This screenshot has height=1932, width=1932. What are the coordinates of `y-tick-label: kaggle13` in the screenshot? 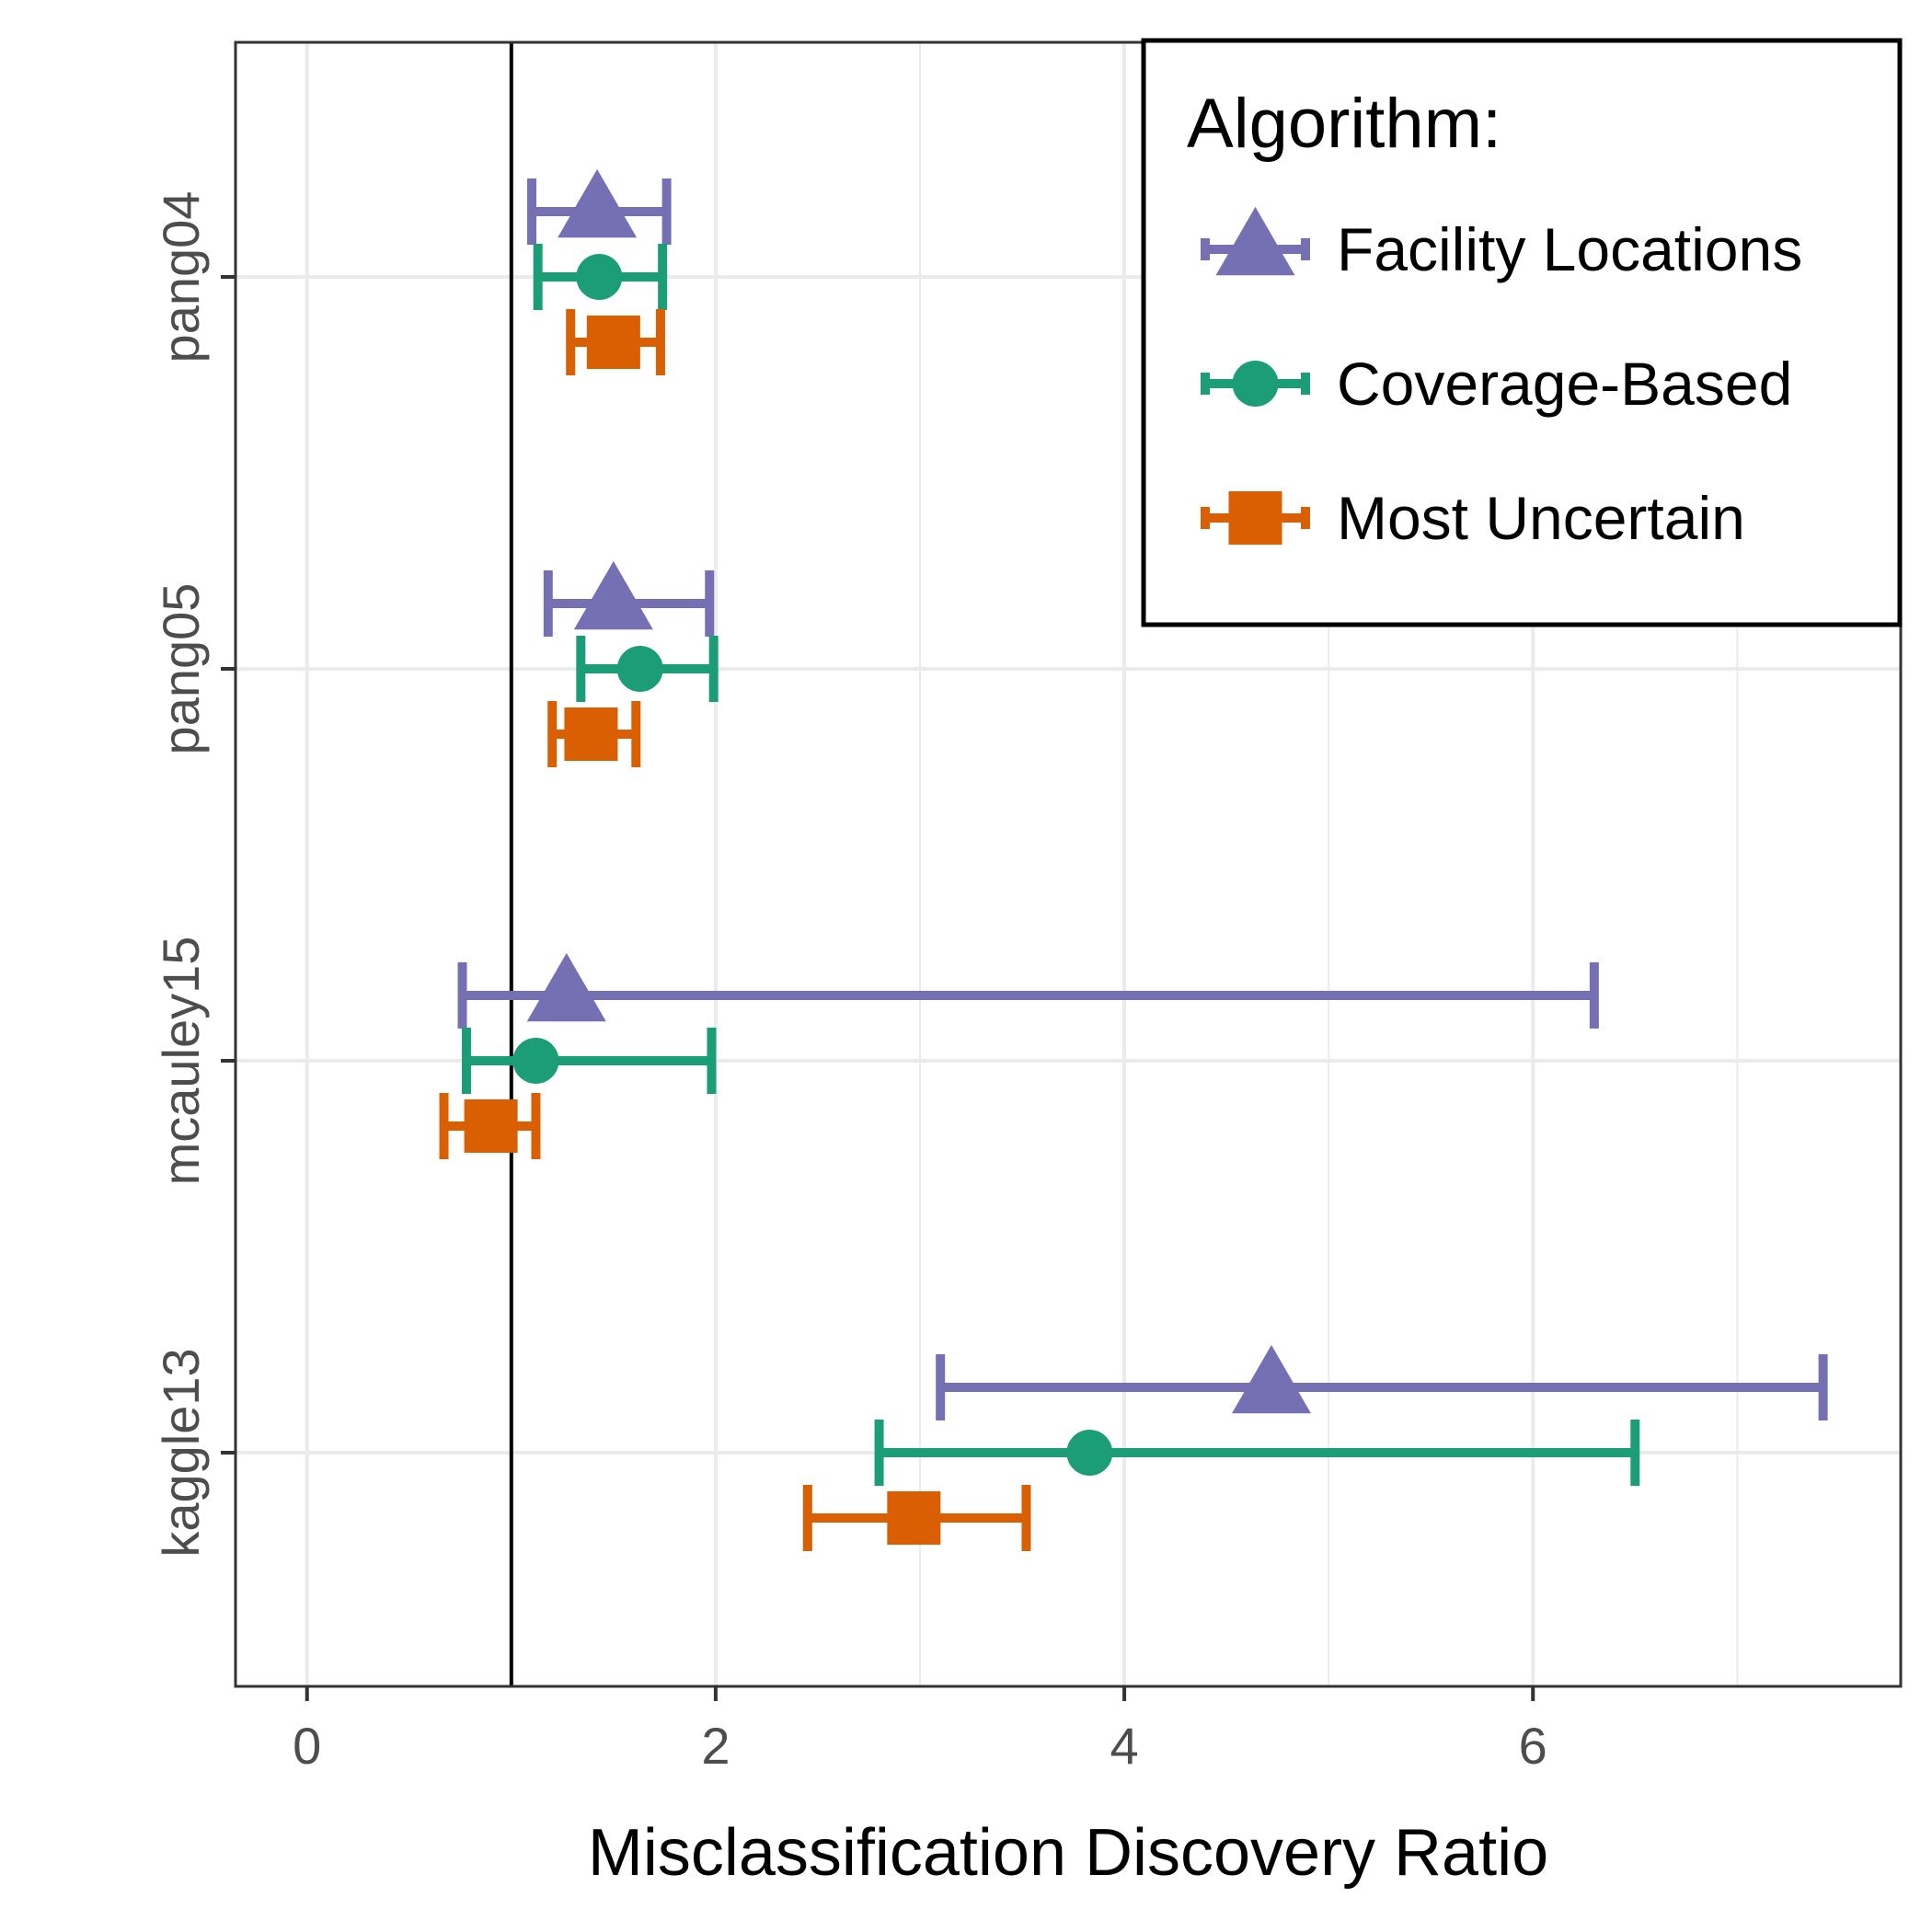 It's located at (181, 1452).